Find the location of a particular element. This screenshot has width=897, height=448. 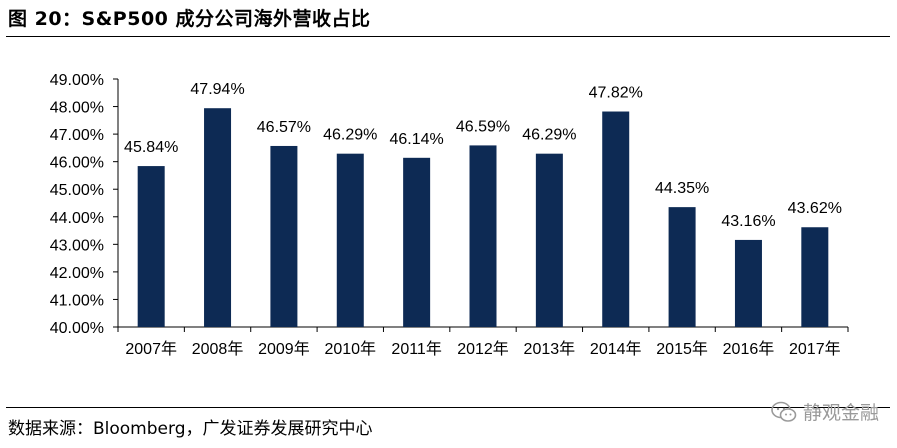

y-tick-label: 45.00% is located at coordinates (77, 190).